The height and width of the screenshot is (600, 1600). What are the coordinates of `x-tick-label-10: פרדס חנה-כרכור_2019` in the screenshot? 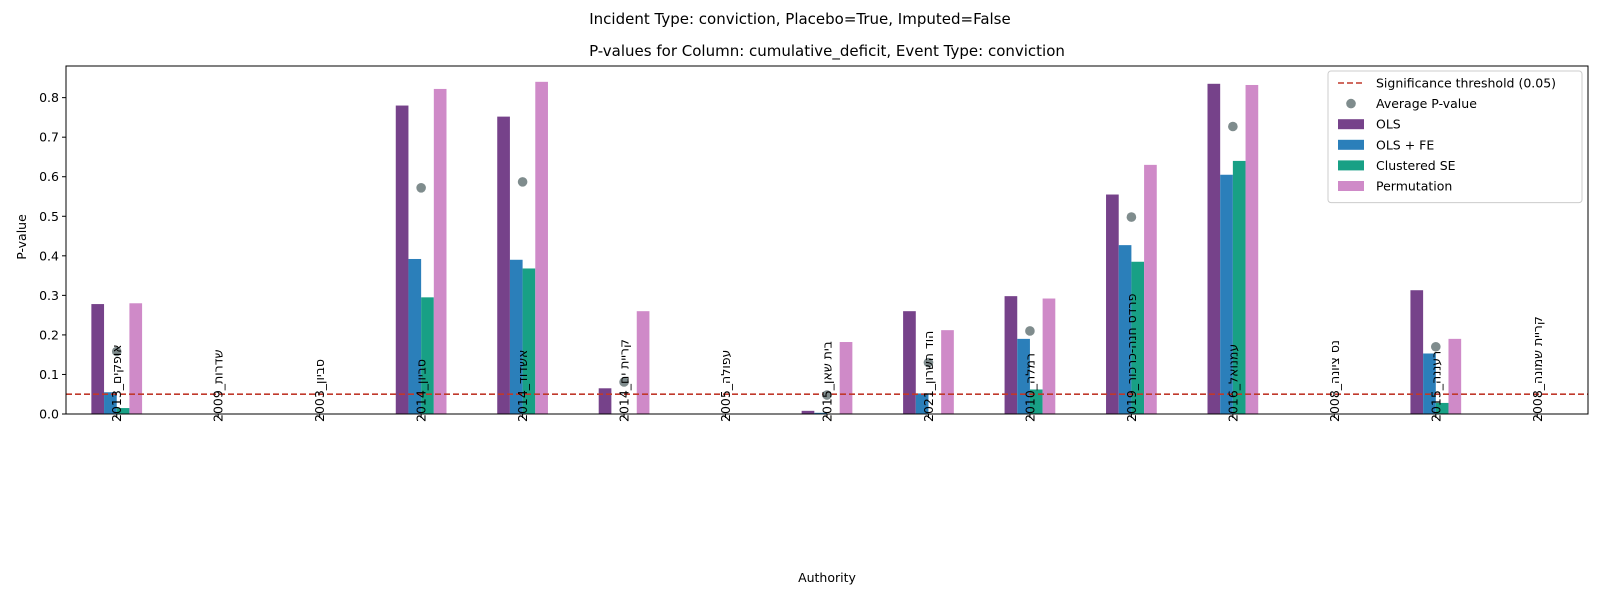 It's located at (1131, 357).